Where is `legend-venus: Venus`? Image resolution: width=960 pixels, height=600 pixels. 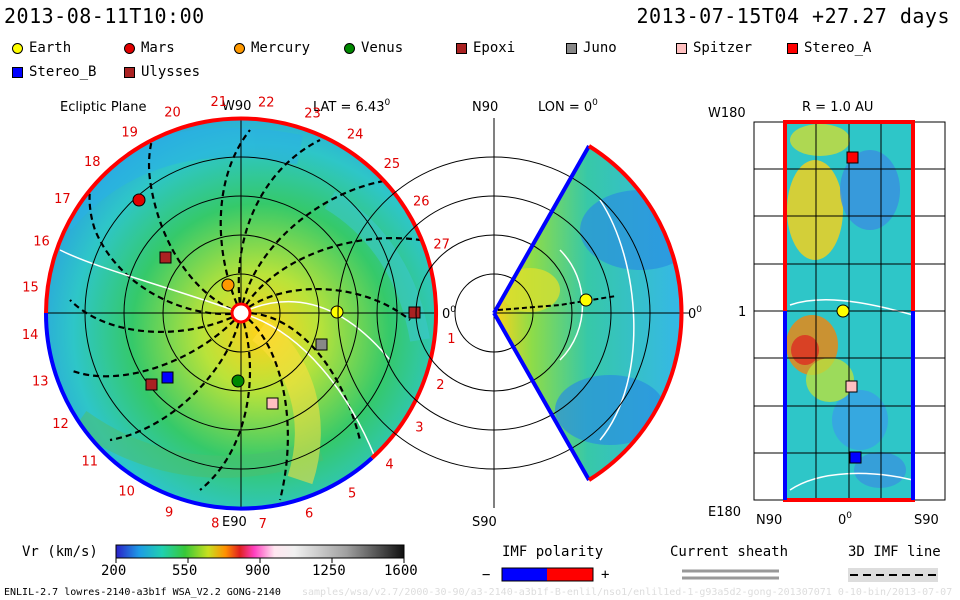 legend-venus: Venus is located at coordinates (373, 48).